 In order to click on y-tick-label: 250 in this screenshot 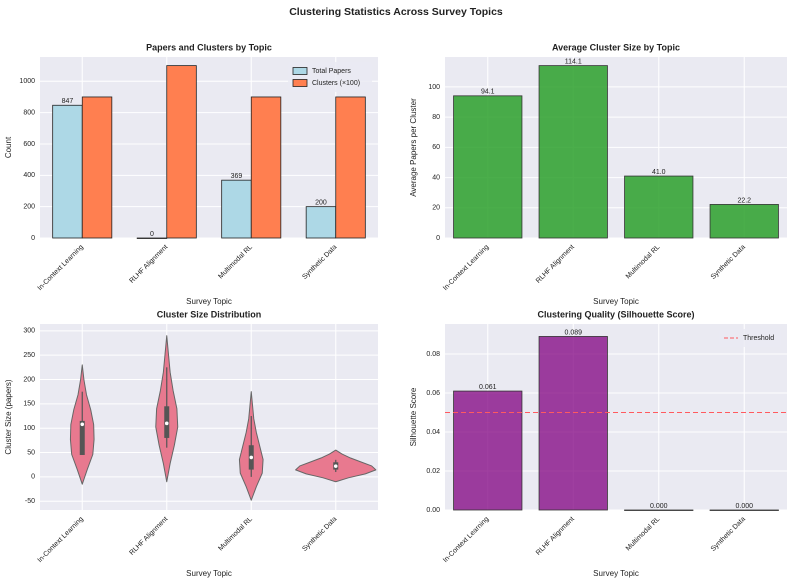, I will do `click(29, 355)`.